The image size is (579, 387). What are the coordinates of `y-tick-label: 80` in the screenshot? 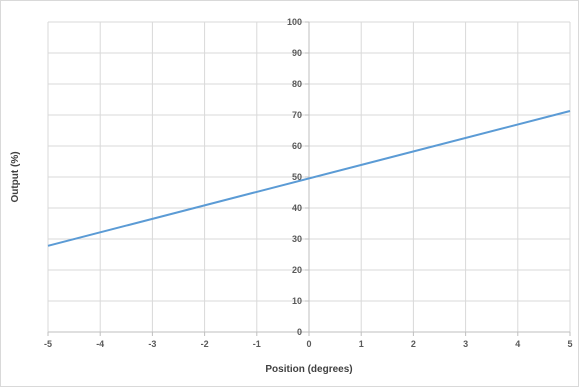 It's located at (297, 84).